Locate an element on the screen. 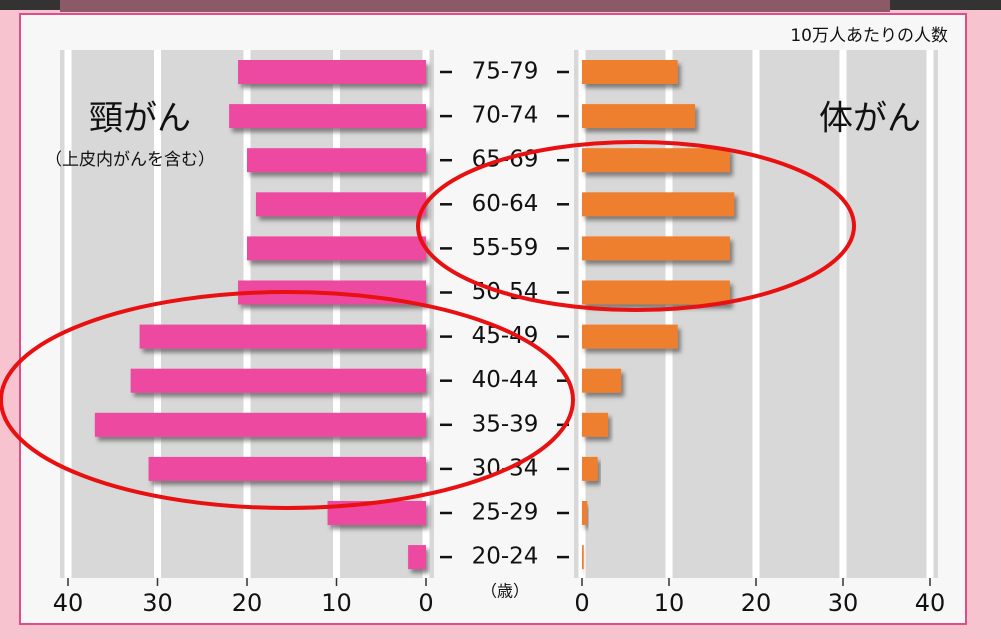 This screenshot has height=639, width=1001. category-label: 70-74 is located at coordinates (505, 116).